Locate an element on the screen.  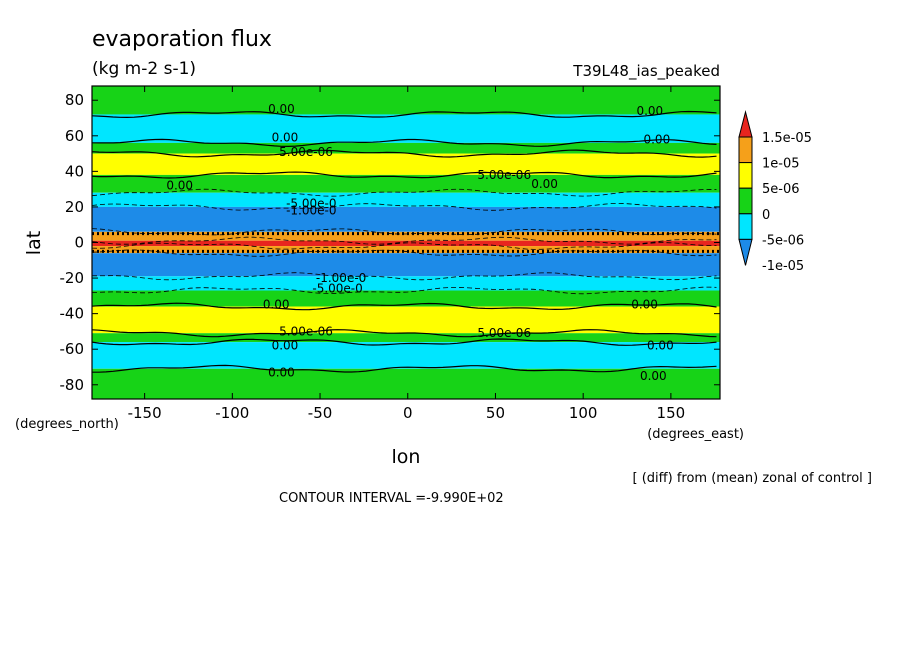
x-tick-label: -150 is located at coordinates (145, 413).